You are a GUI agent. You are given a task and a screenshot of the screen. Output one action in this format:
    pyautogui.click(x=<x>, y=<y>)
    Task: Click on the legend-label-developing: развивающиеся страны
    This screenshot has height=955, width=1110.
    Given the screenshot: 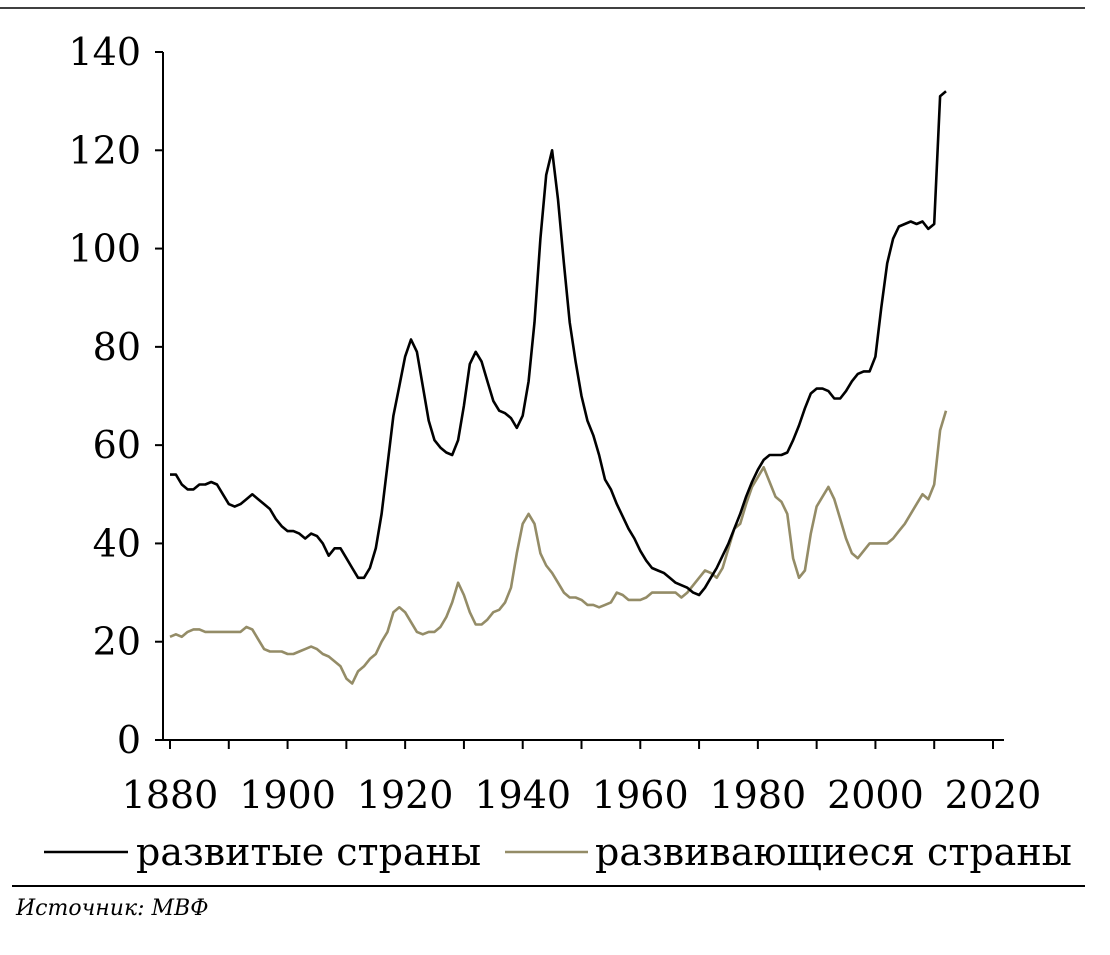 What is the action you would take?
    pyautogui.click(x=833, y=852)
    